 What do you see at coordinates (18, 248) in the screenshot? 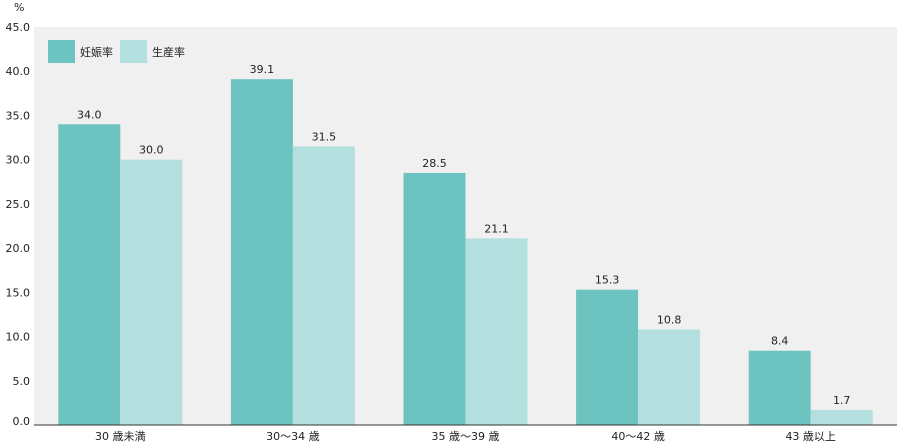
I see `y-tick-label: 20.0` at bounding box center [18, 248].